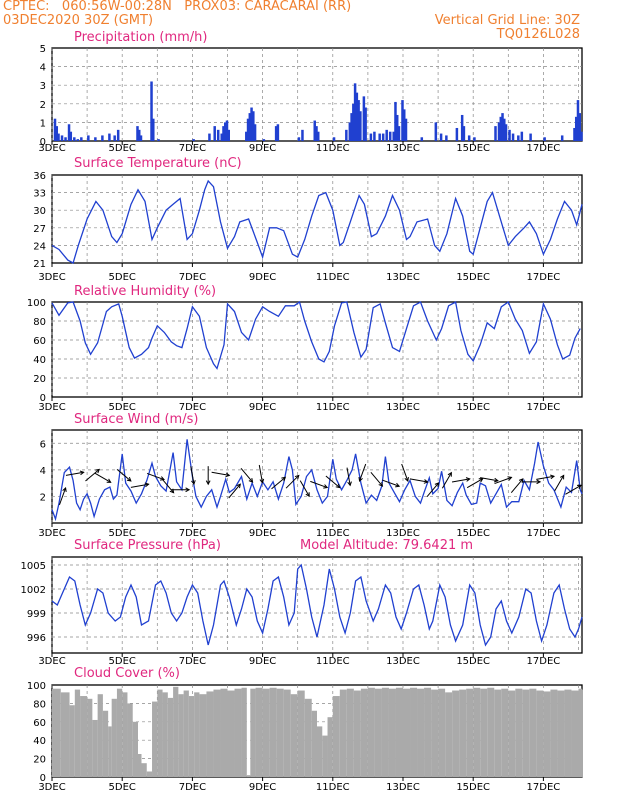 Image resolution: width=618 pixels, height=800 pixels. What do you see at coordinates (39, 360) in the screenshot?
I see `panel-3-ytick-label: 40` at bounding box center [39, 360].